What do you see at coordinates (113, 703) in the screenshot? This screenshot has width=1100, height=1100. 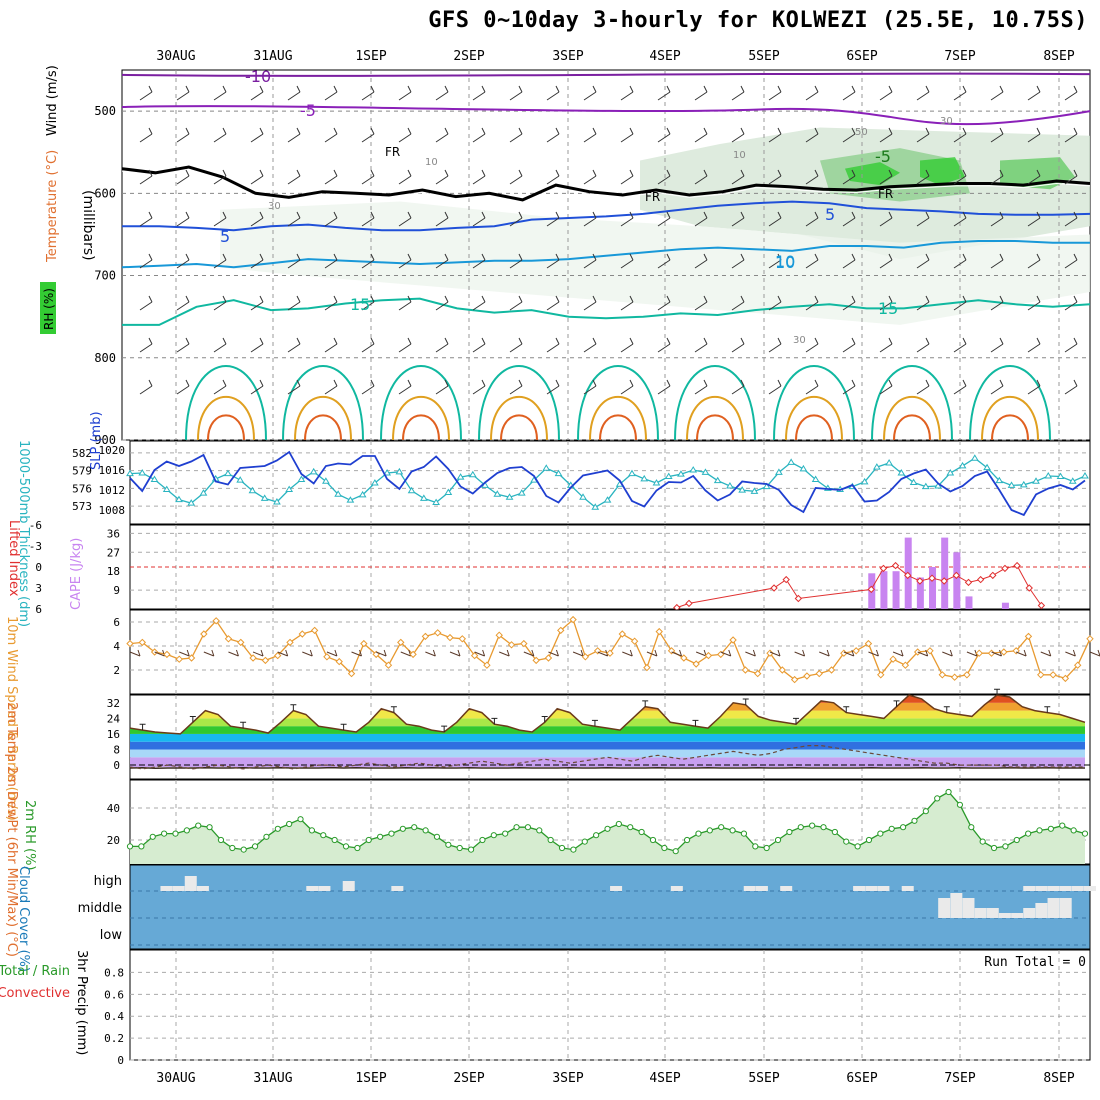 I see `temp-tick-label: 32` at bounding box center [113, 703].